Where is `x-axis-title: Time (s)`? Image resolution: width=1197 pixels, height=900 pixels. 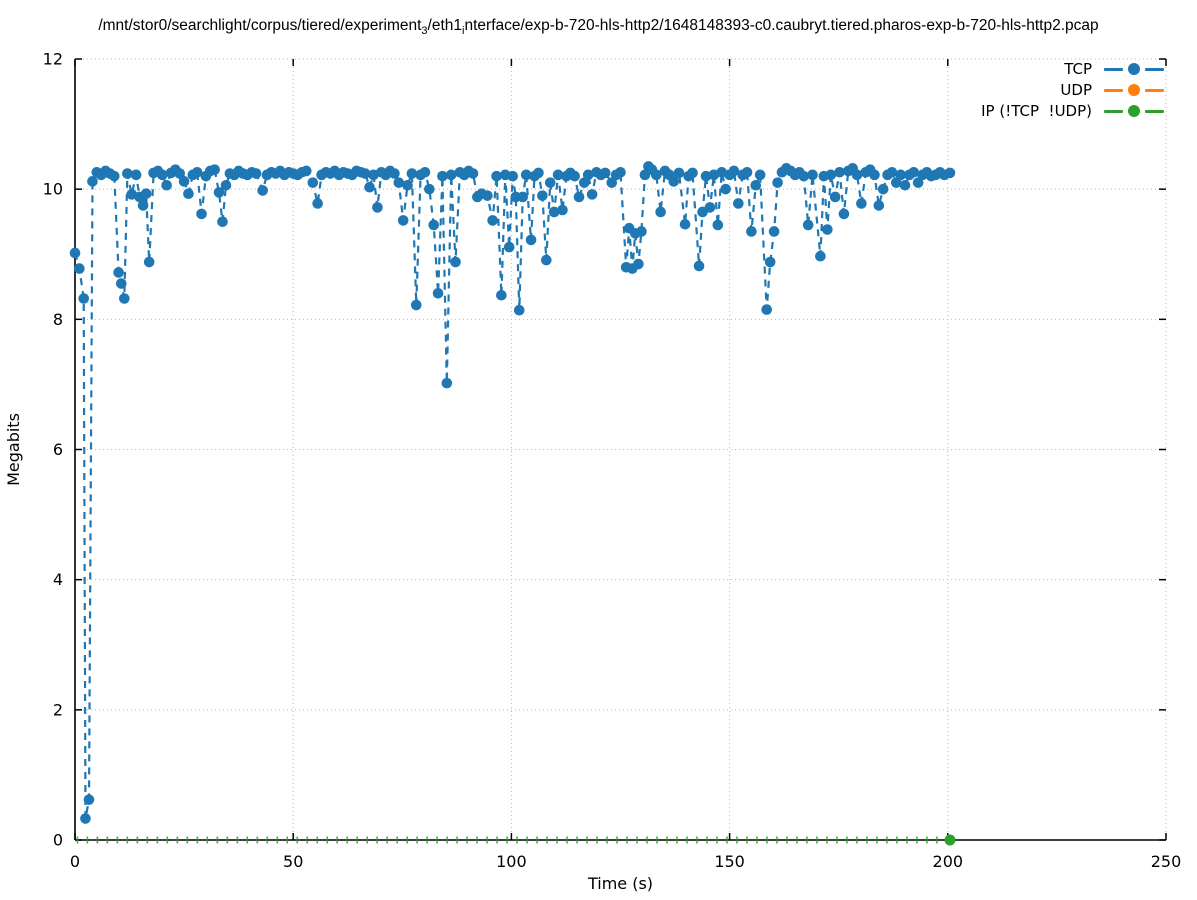
x-axis-title: Time (s) is located at coordinates (620, 883).